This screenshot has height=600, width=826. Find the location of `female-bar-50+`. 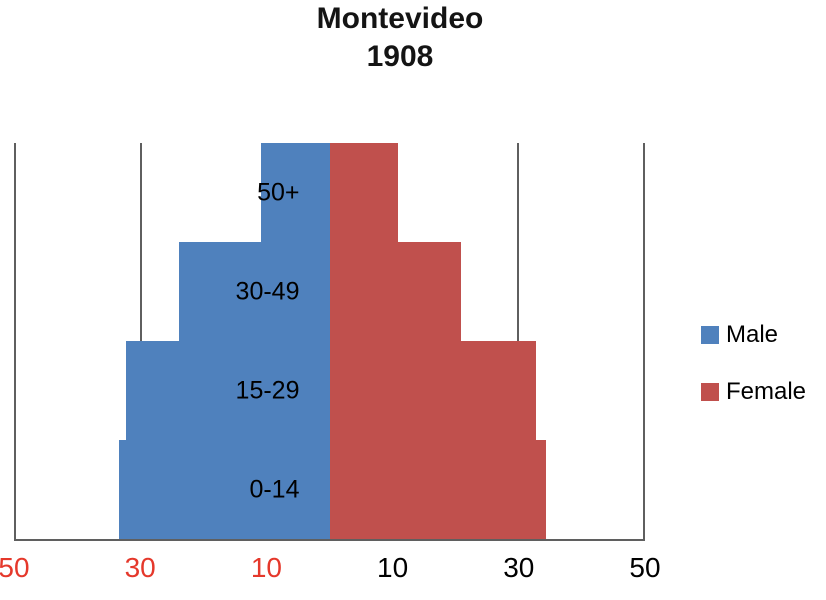

female-bar-50+ is located at coordinates (364, 192).